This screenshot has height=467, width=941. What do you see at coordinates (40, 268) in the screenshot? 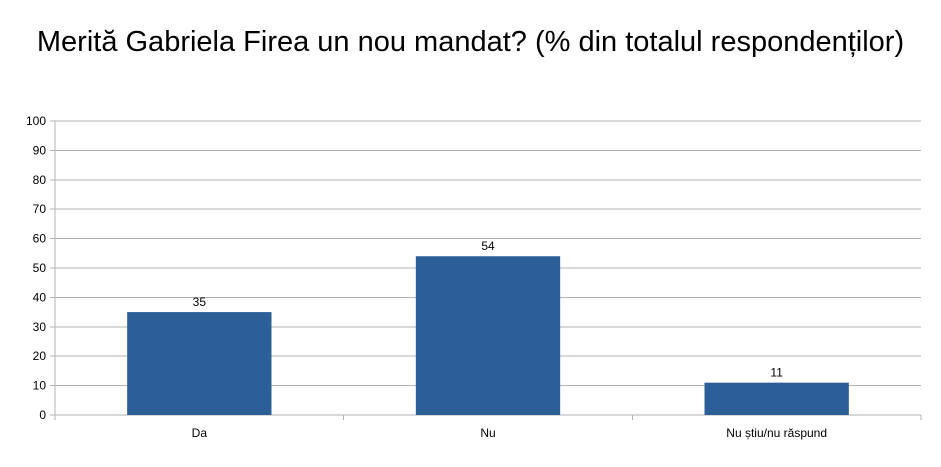
I see `y-tick-label: 50` at bounding box center [40, 268].